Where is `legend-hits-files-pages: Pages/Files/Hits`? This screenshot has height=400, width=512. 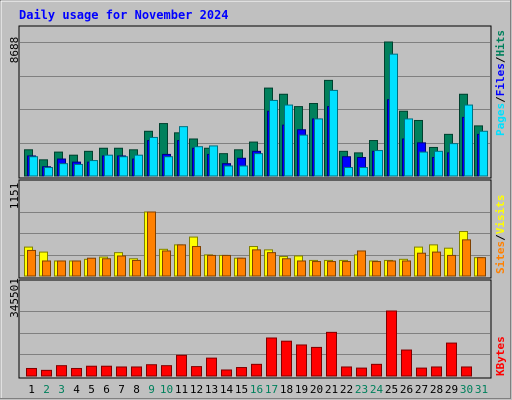
legend-hits-files-pages: Pages/Files/Hits is located at coordinates (500, 83).